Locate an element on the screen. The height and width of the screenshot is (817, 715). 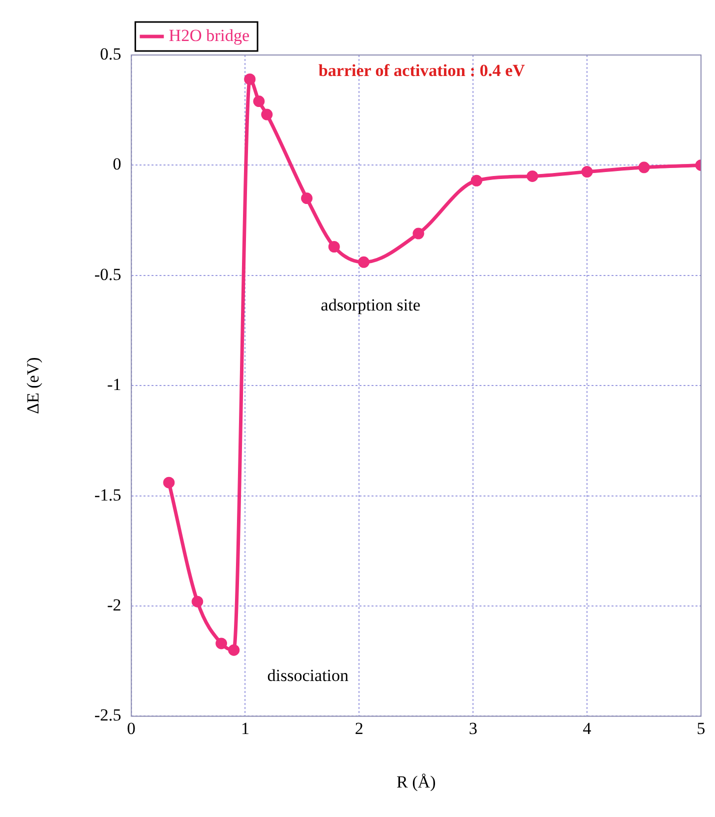
y-tick-label: -1.5 is located at coordinates (108, 494).